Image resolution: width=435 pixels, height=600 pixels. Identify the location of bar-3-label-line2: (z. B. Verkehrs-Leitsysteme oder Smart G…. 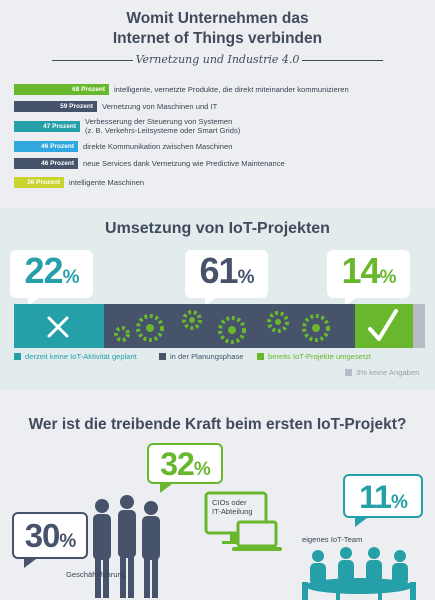
(163, 130).